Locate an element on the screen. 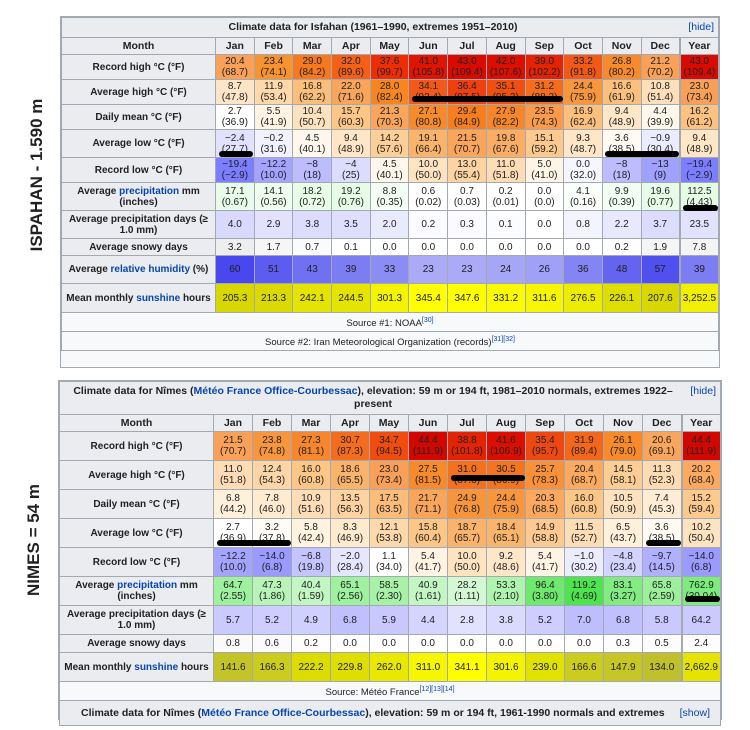 The width and height of the screenshot is (750, 730). cell-value: 10.8 is located at coordinates (660, 86).